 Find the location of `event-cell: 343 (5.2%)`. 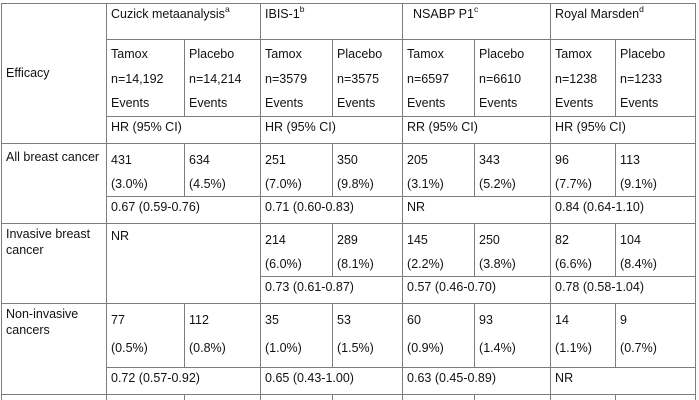

event-cell: 343 (5.2%) is located at coordinates (513, 169).